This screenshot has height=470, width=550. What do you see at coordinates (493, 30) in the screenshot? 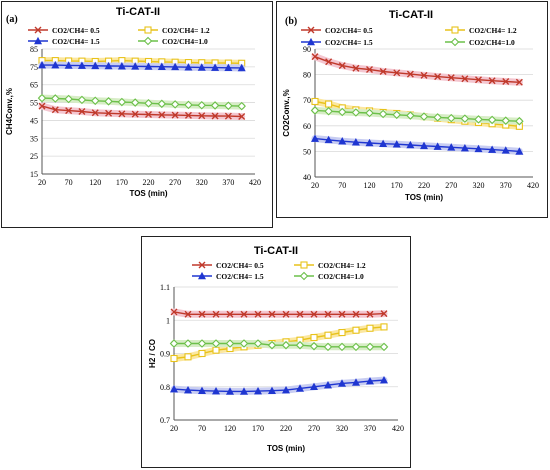
I see `legend-label: CO2/CH4= 1.2` at bounding box center [493, 30].